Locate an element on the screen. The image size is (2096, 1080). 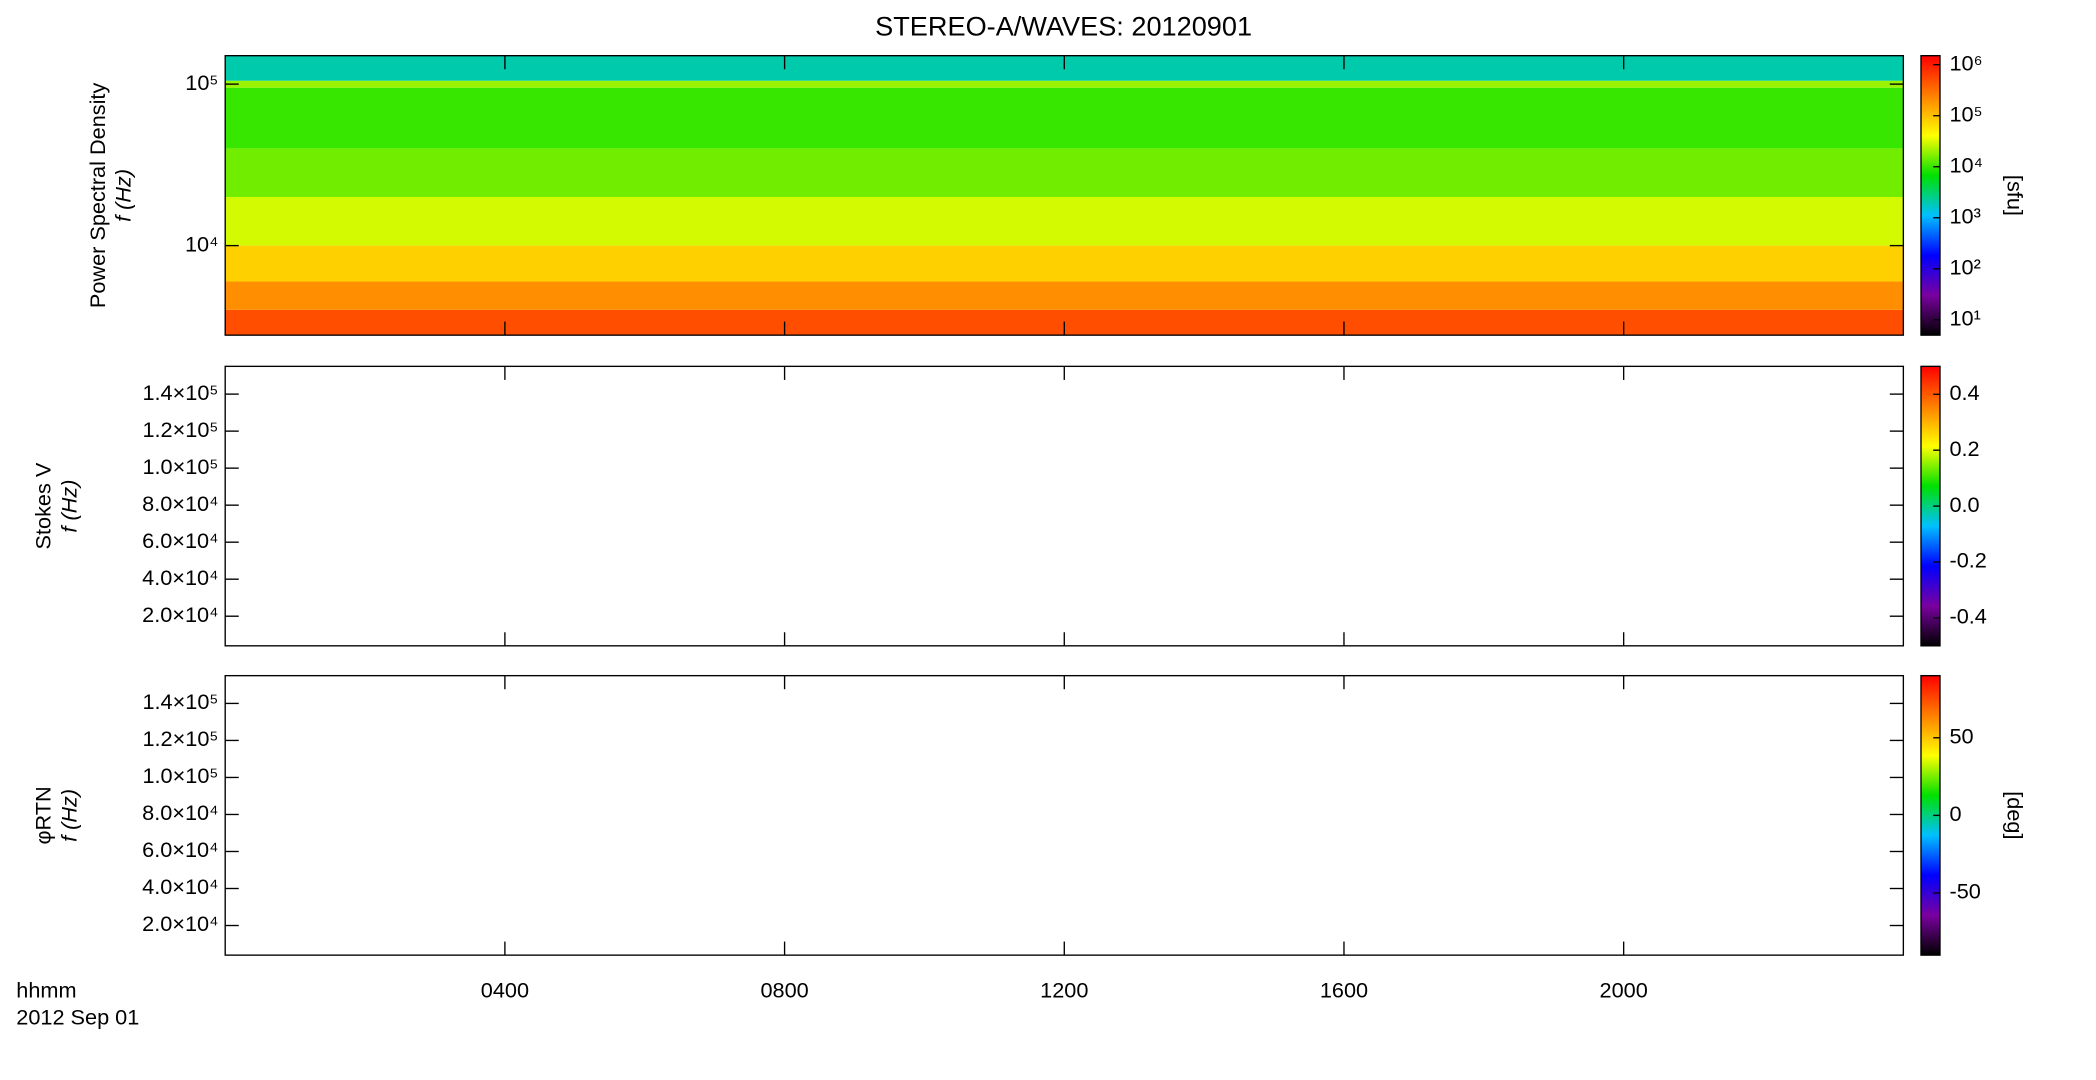
y-axis-label: φRTN is located at coordinates (43, 815).